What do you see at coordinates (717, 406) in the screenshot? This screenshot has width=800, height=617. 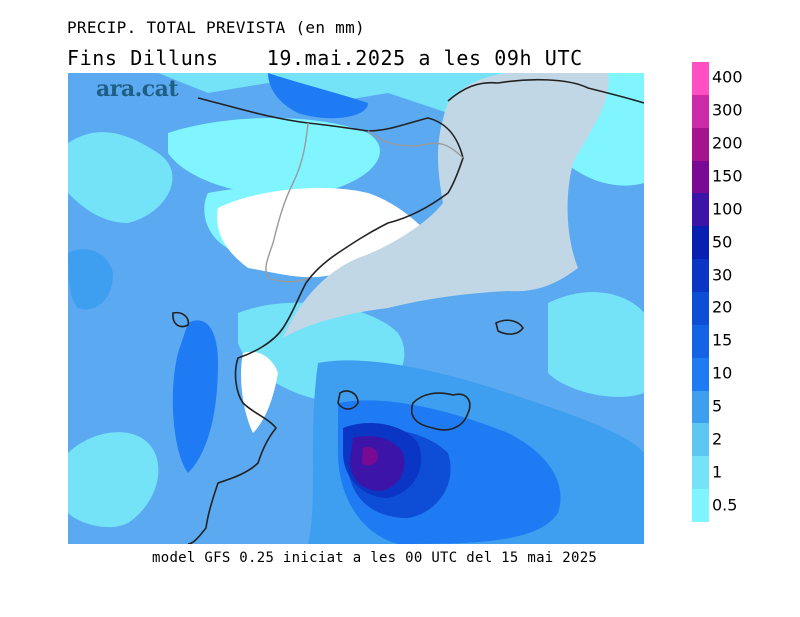 I see `legend-label-5: 5` at bounding box center [717, 406].